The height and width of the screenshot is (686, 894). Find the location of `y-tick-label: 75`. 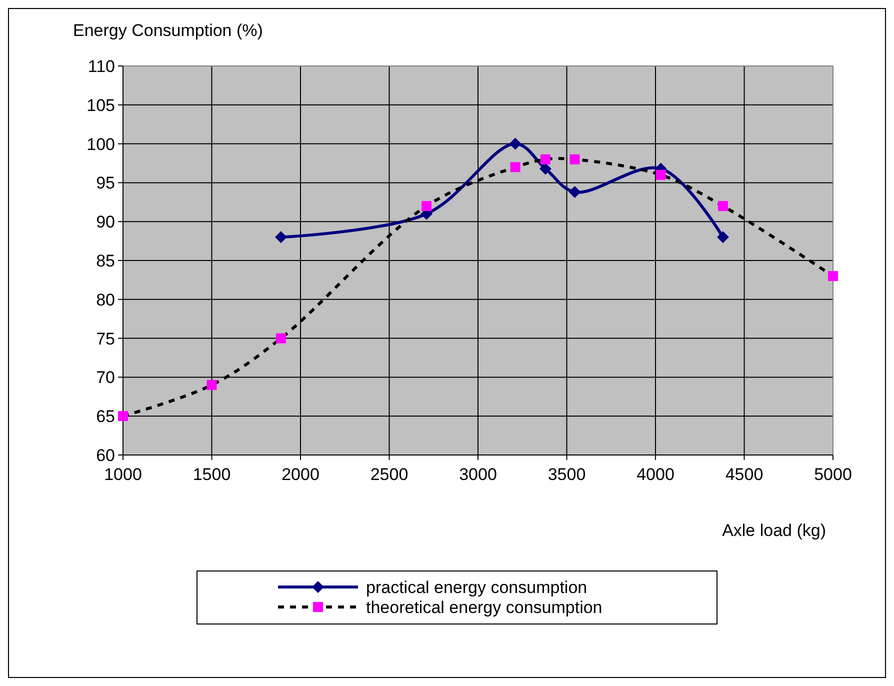

y-tick-label: 75 is located at coordinates (105, 338).